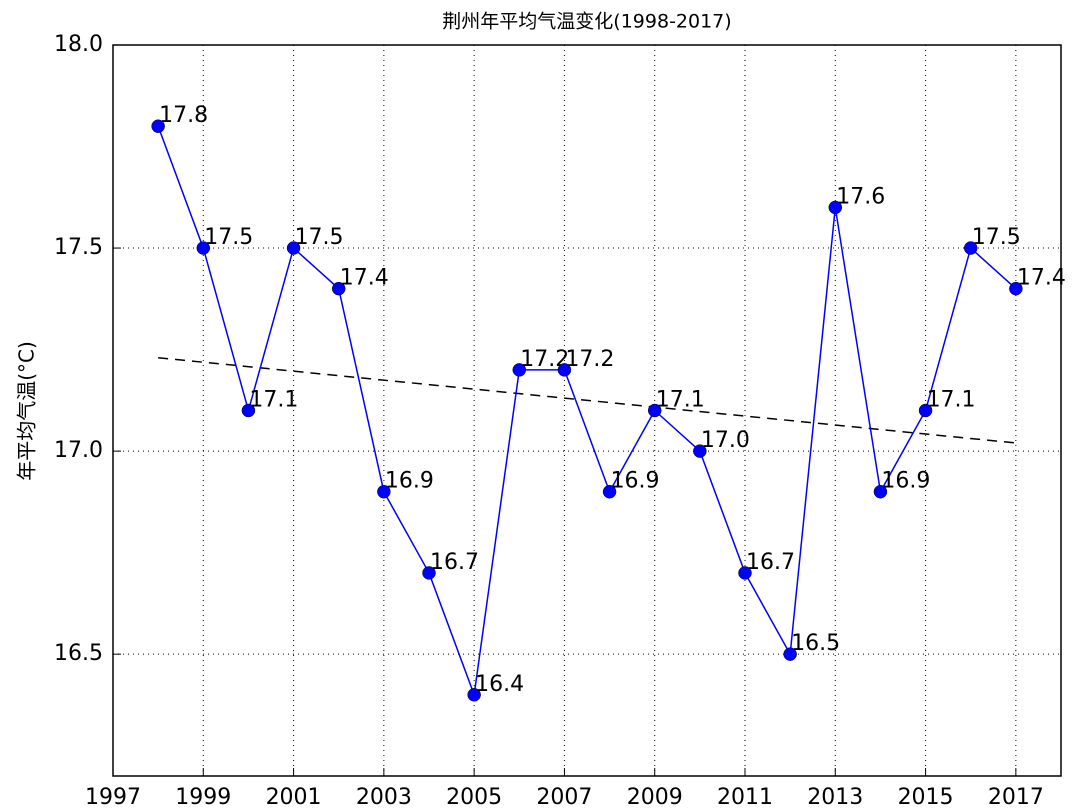 The image size is (1073, 811). What do you see at coordinates (384, 797) in the screenshot?
I see `x-tick-label: 2003` at bounding box center [384, 797].